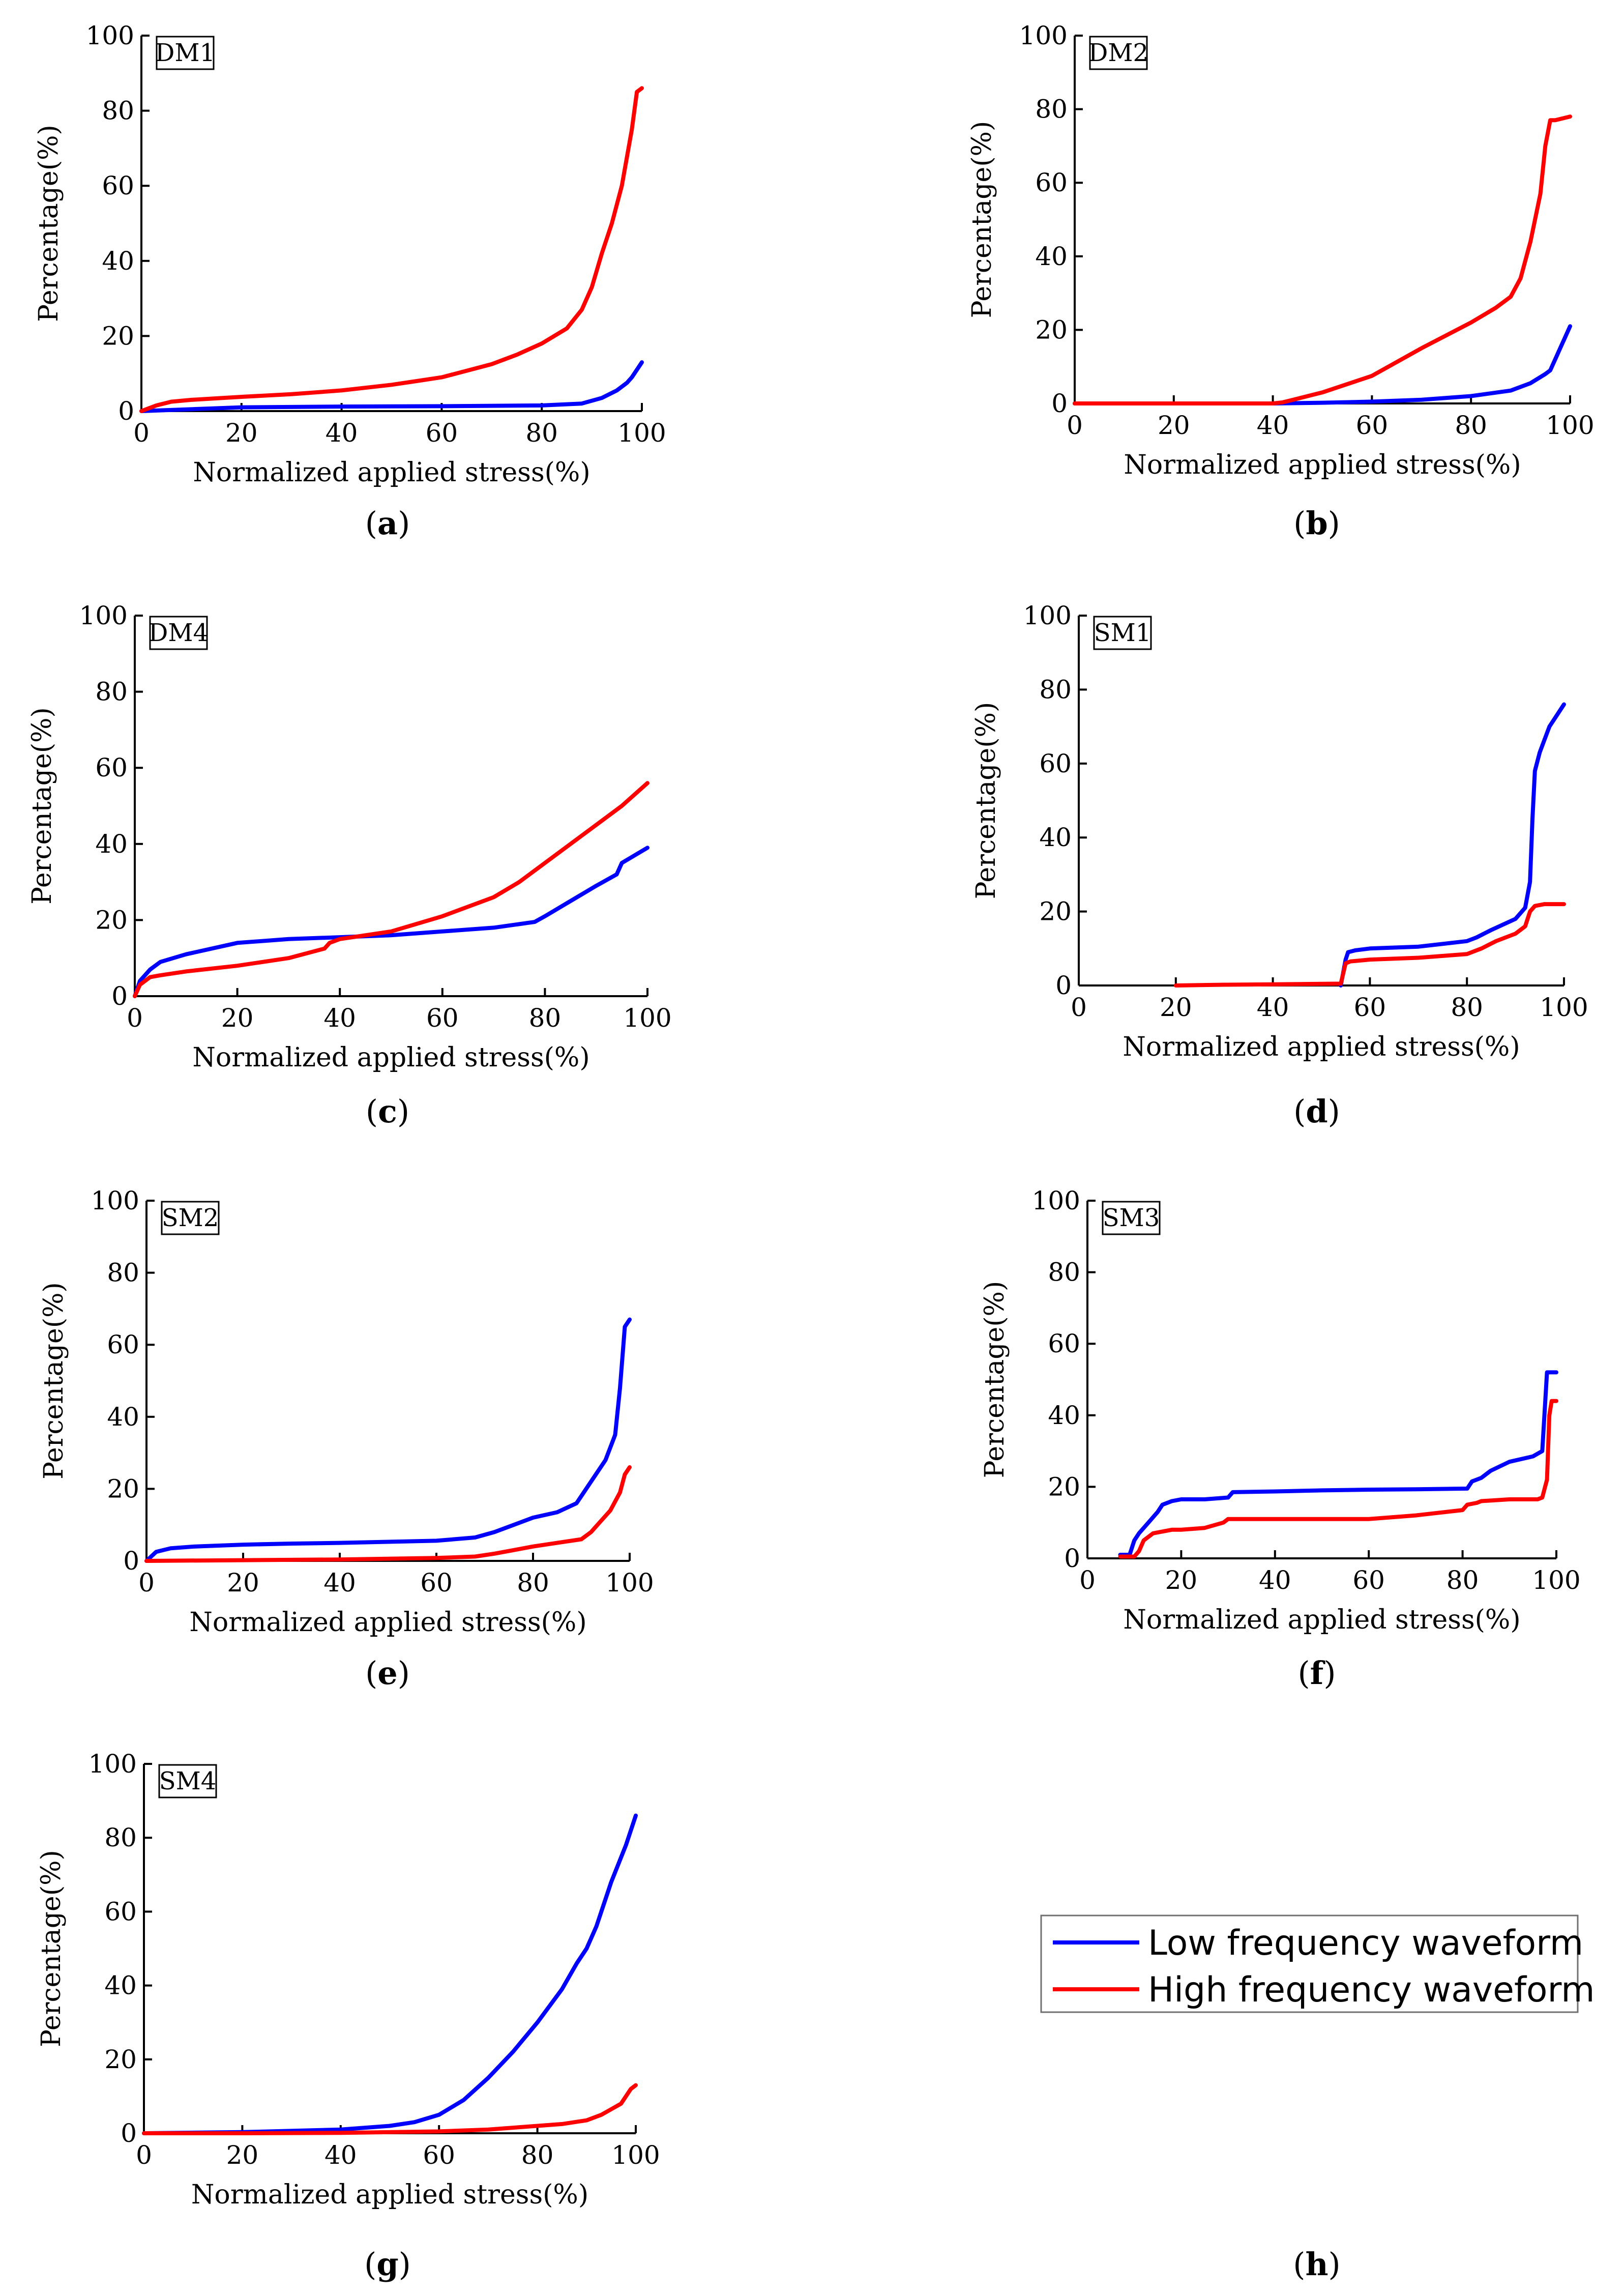  What do you see at coordinates (1309, 1963) in the screenshot?
I see `legend-box` at bounding box center [1309, 1963].